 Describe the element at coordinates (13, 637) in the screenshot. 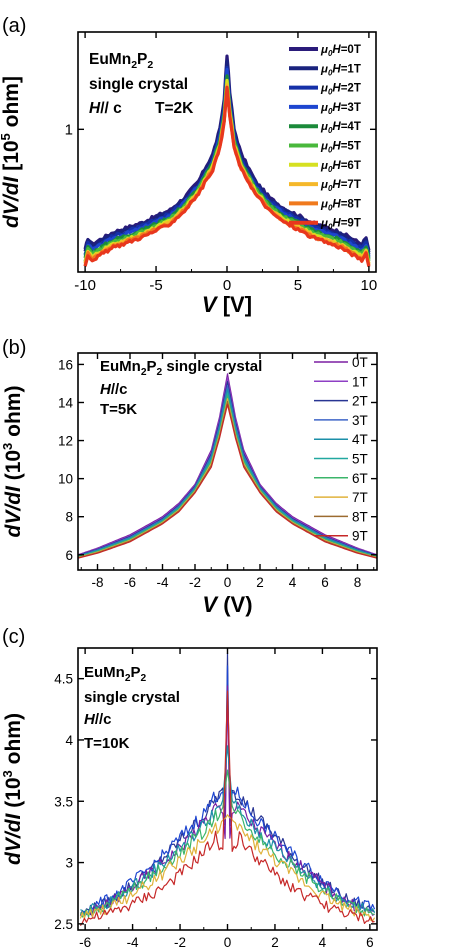

I see `panel-label: (c)` at that location.